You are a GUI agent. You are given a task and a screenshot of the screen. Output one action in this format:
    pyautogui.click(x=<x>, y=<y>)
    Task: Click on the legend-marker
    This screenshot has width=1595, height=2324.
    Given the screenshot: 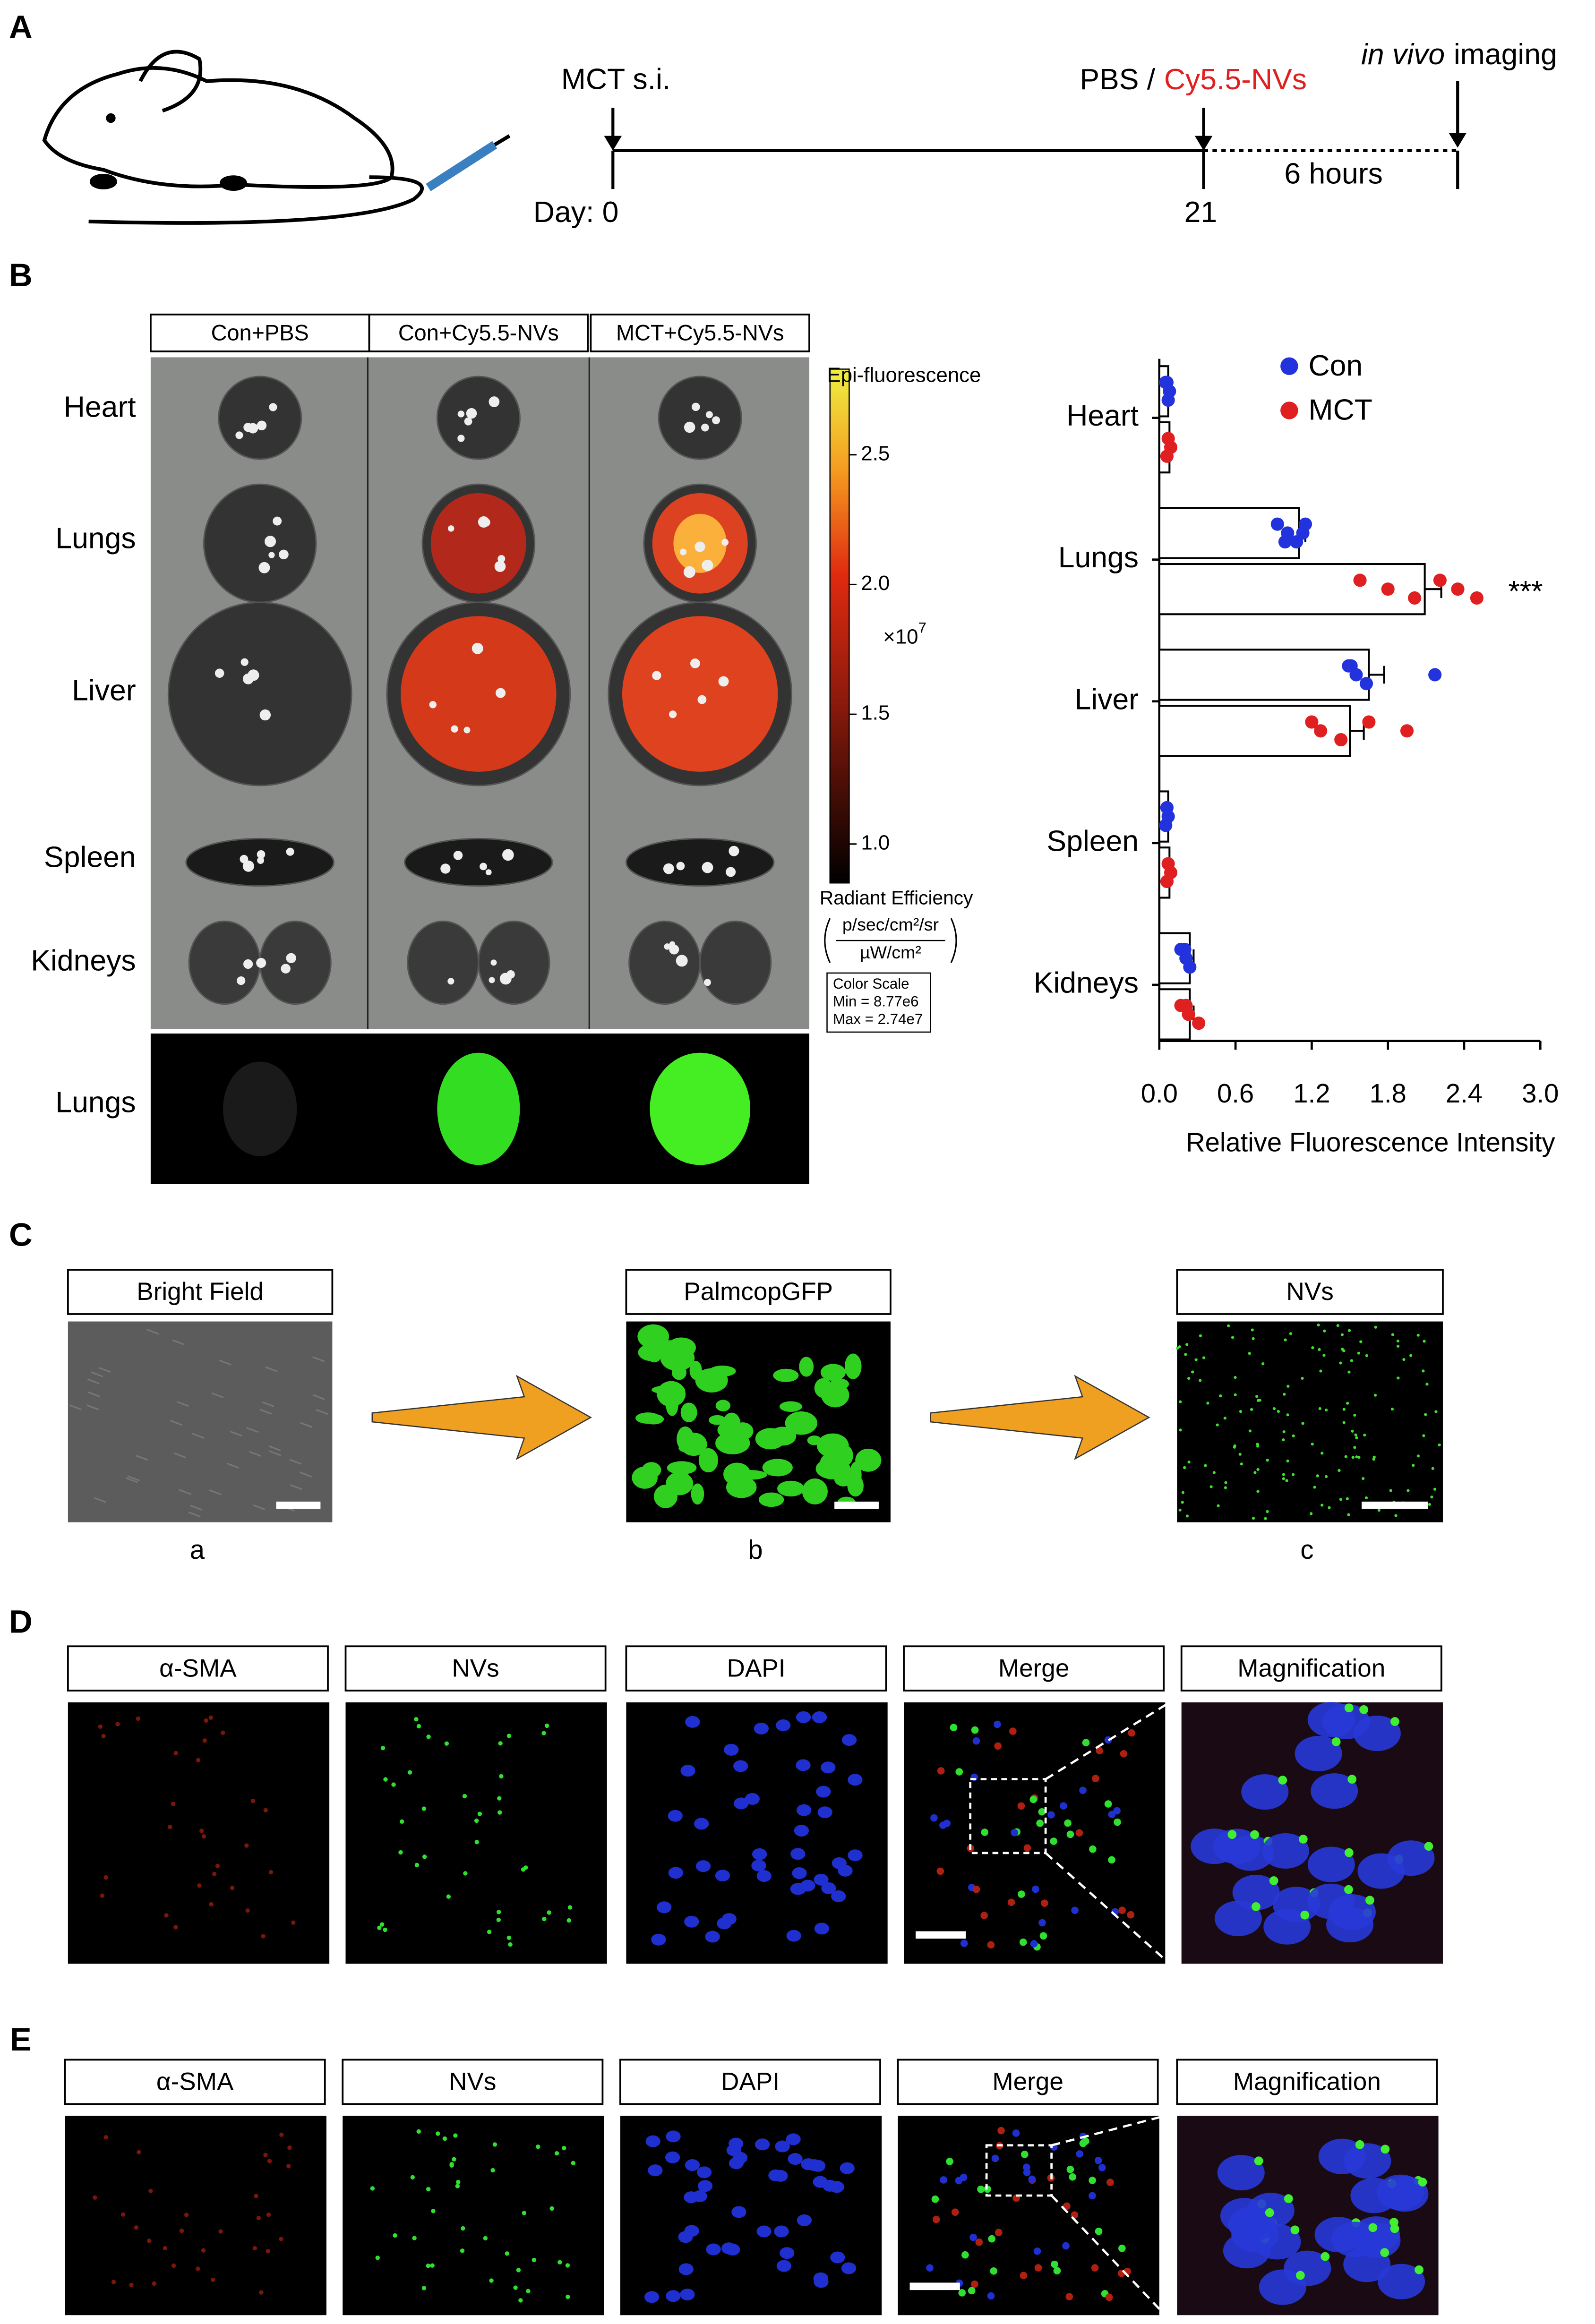 What is the action you would take?
    pyautogui.click(x=1289, y=366)
    